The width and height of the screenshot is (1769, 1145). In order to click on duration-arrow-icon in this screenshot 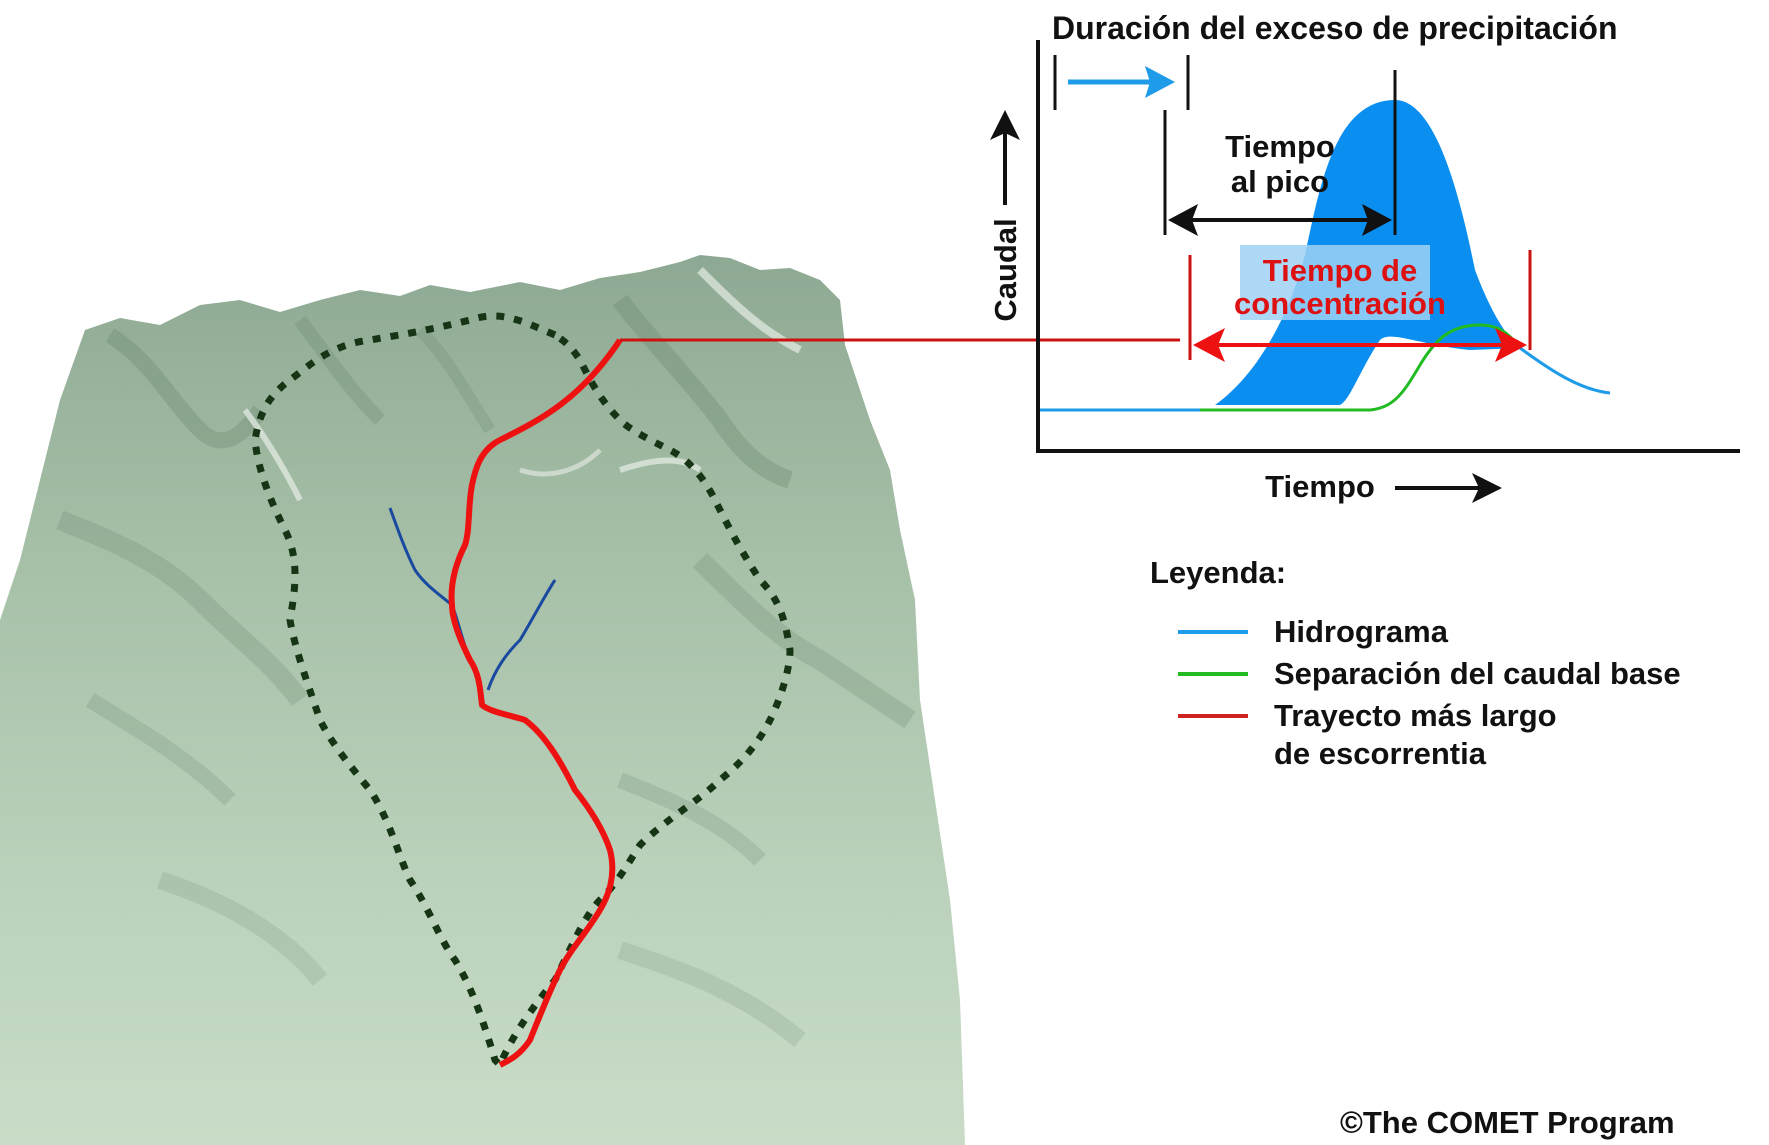, I will do `click(1121, 82)`.